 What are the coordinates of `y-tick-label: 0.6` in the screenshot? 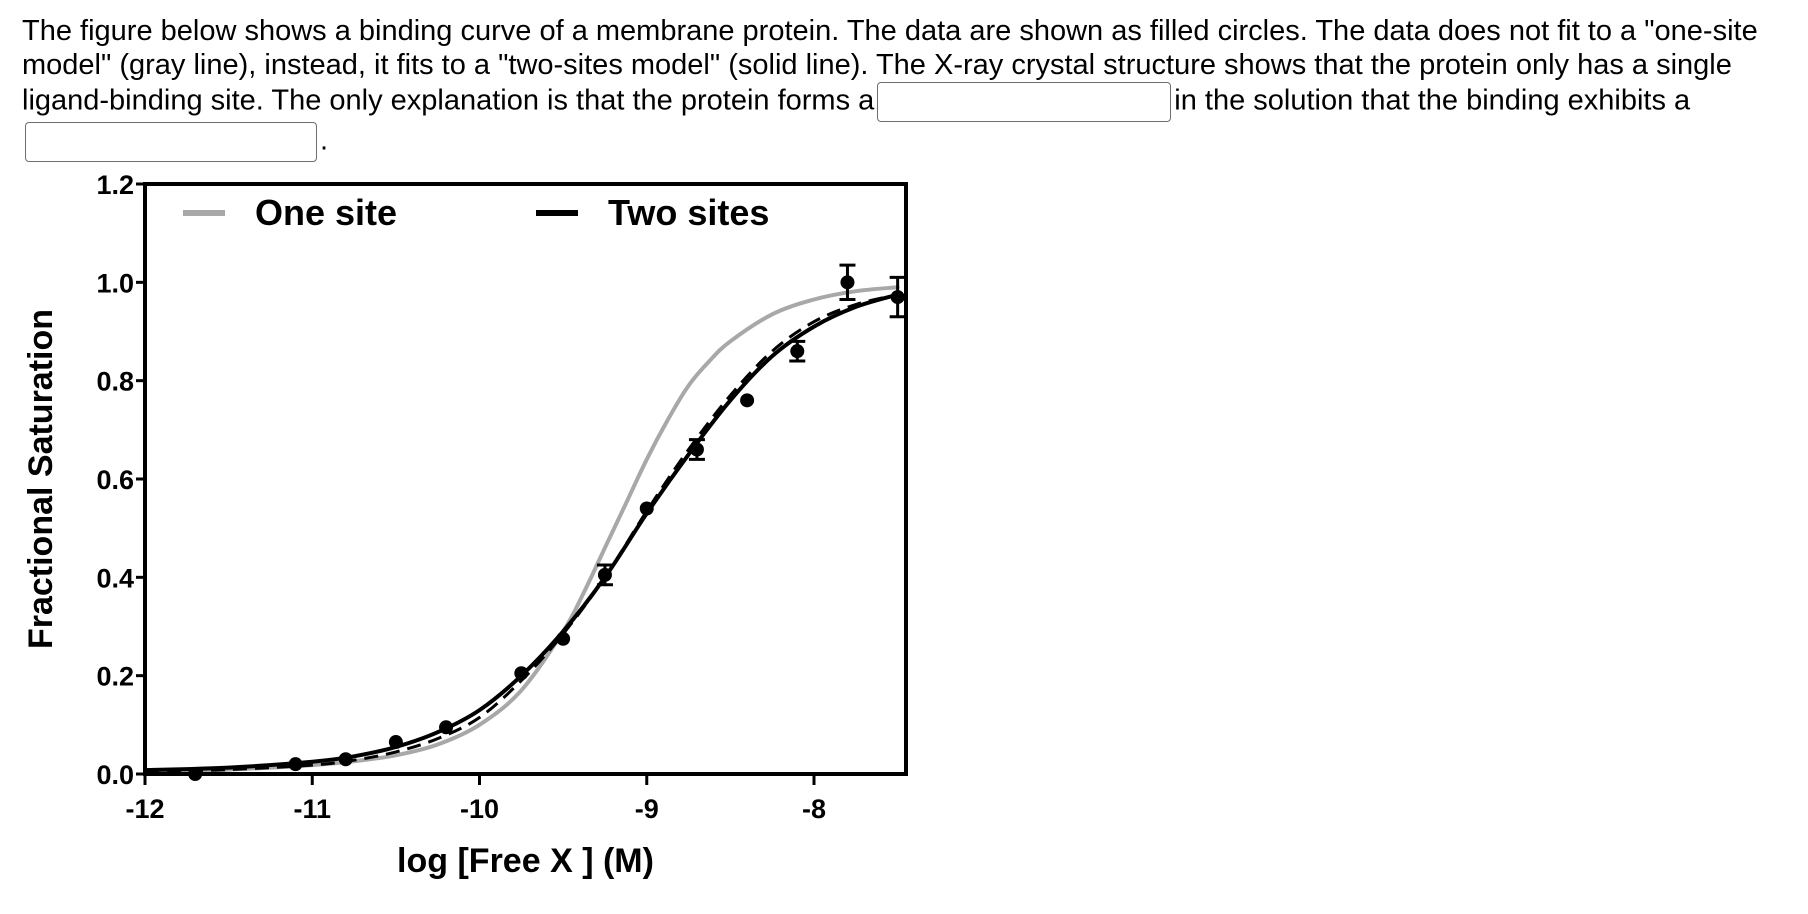 It's located at (115, 480).